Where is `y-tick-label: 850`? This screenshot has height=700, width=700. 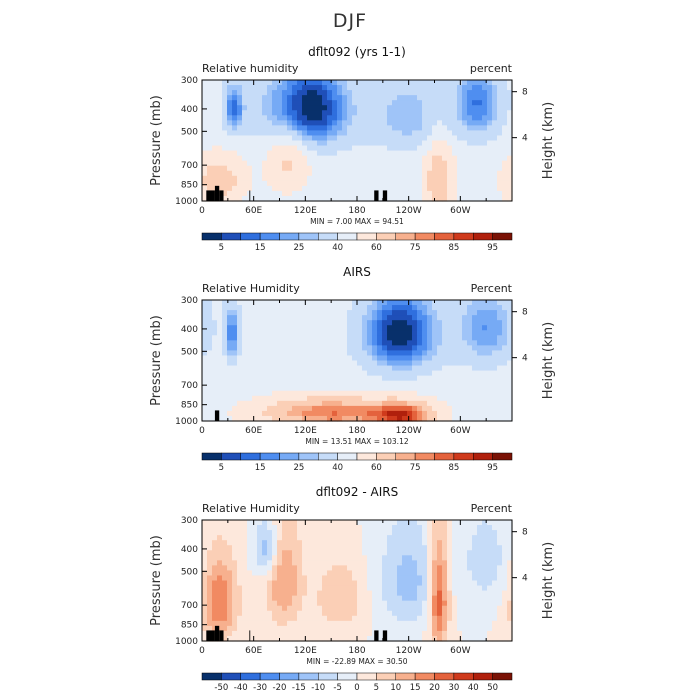 y-tick-label: 850 is located at coordinates (189, 186).